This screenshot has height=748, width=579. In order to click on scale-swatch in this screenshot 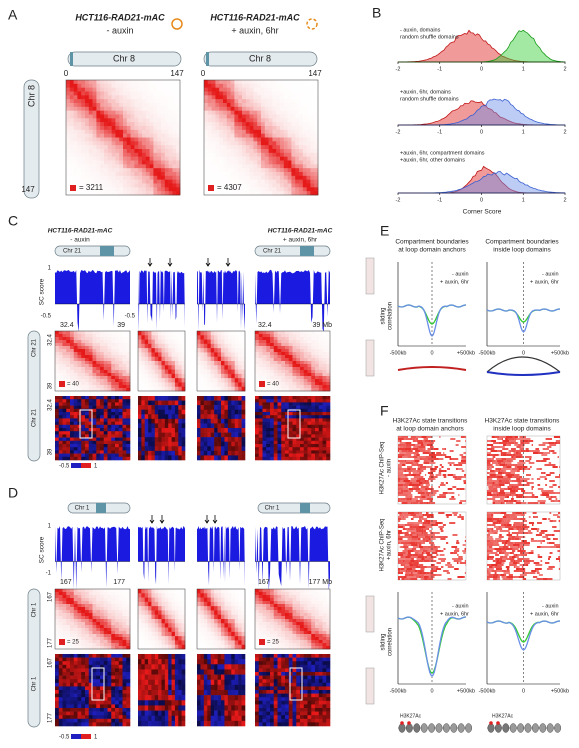, I will do `click(73, 188)`.